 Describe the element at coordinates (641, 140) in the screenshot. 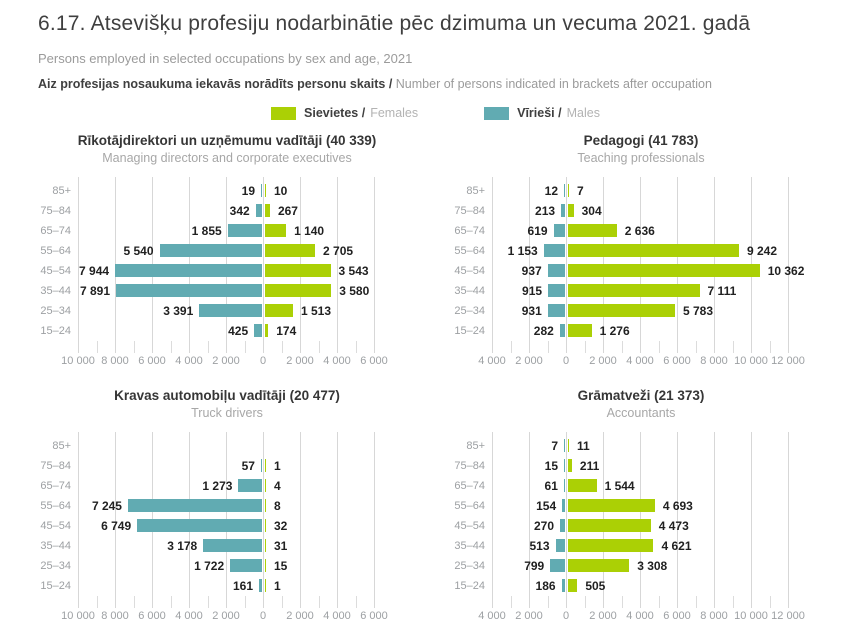

I see `chart-title: Pedagogi (41 783)` at that location.